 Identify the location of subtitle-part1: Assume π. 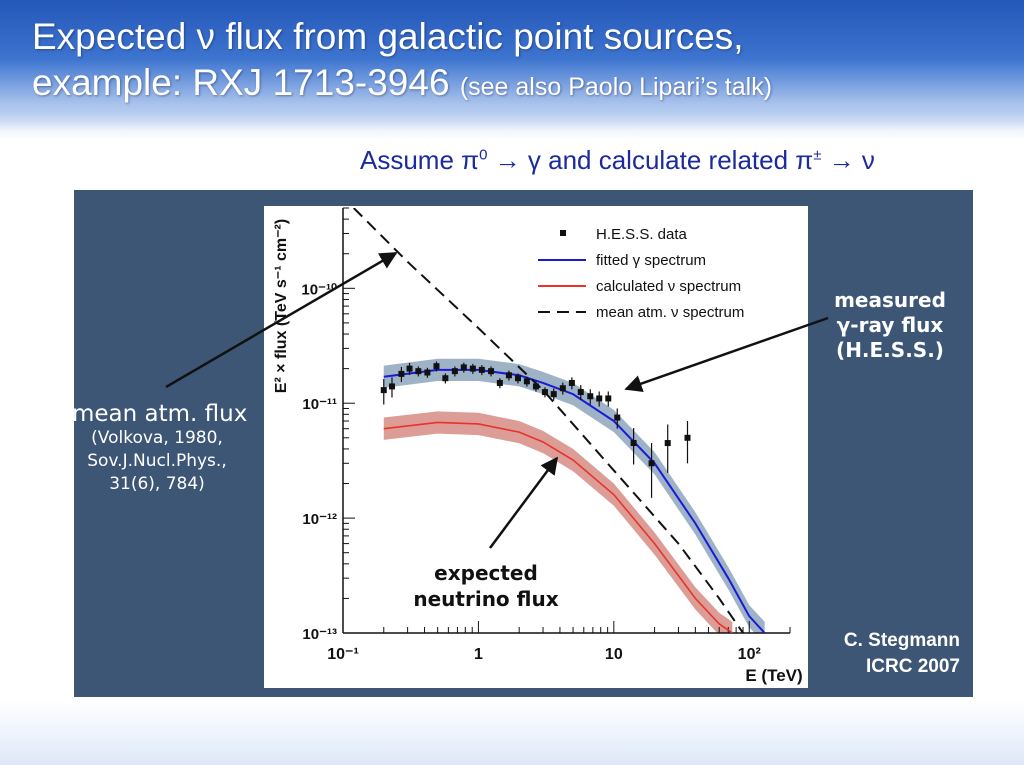
(420, 160).